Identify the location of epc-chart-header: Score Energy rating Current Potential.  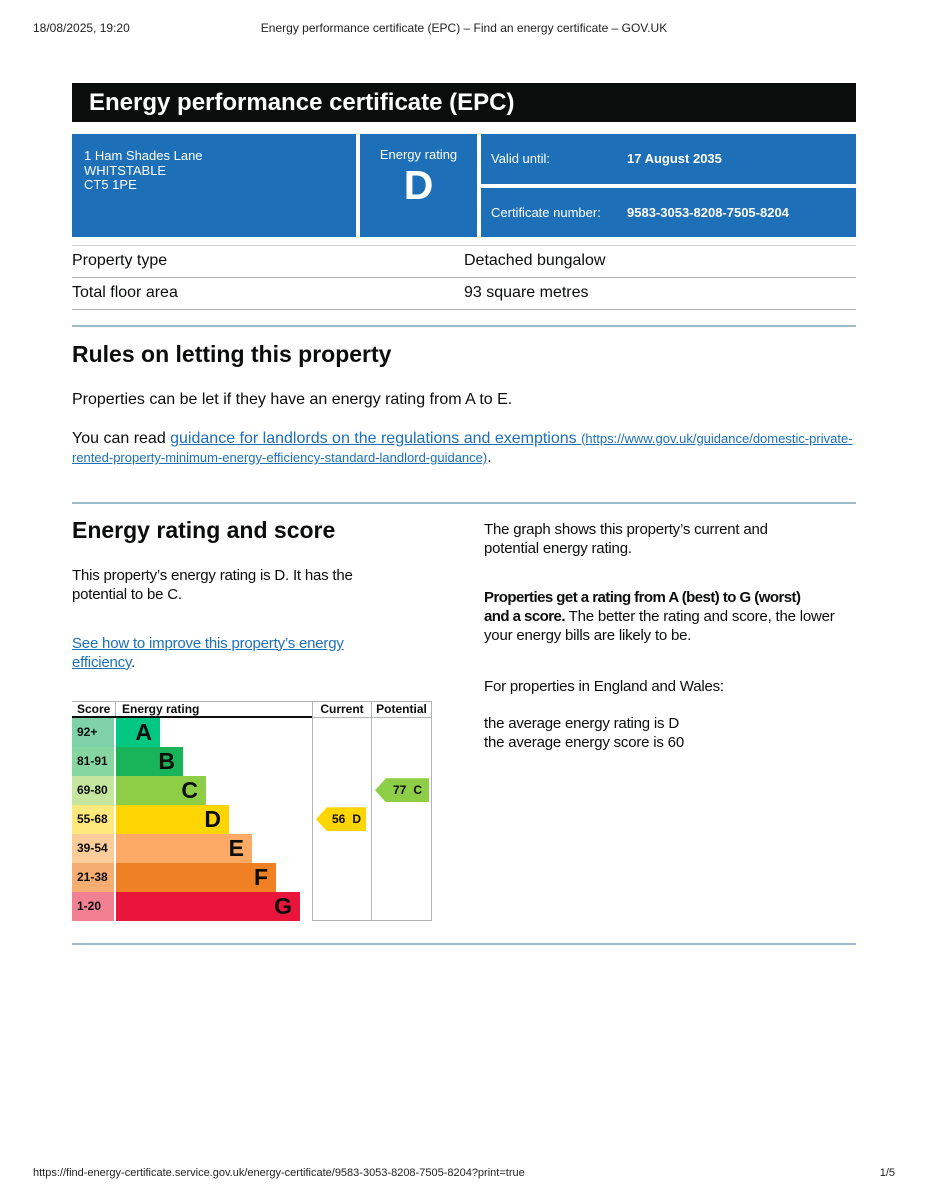
(252, 709).